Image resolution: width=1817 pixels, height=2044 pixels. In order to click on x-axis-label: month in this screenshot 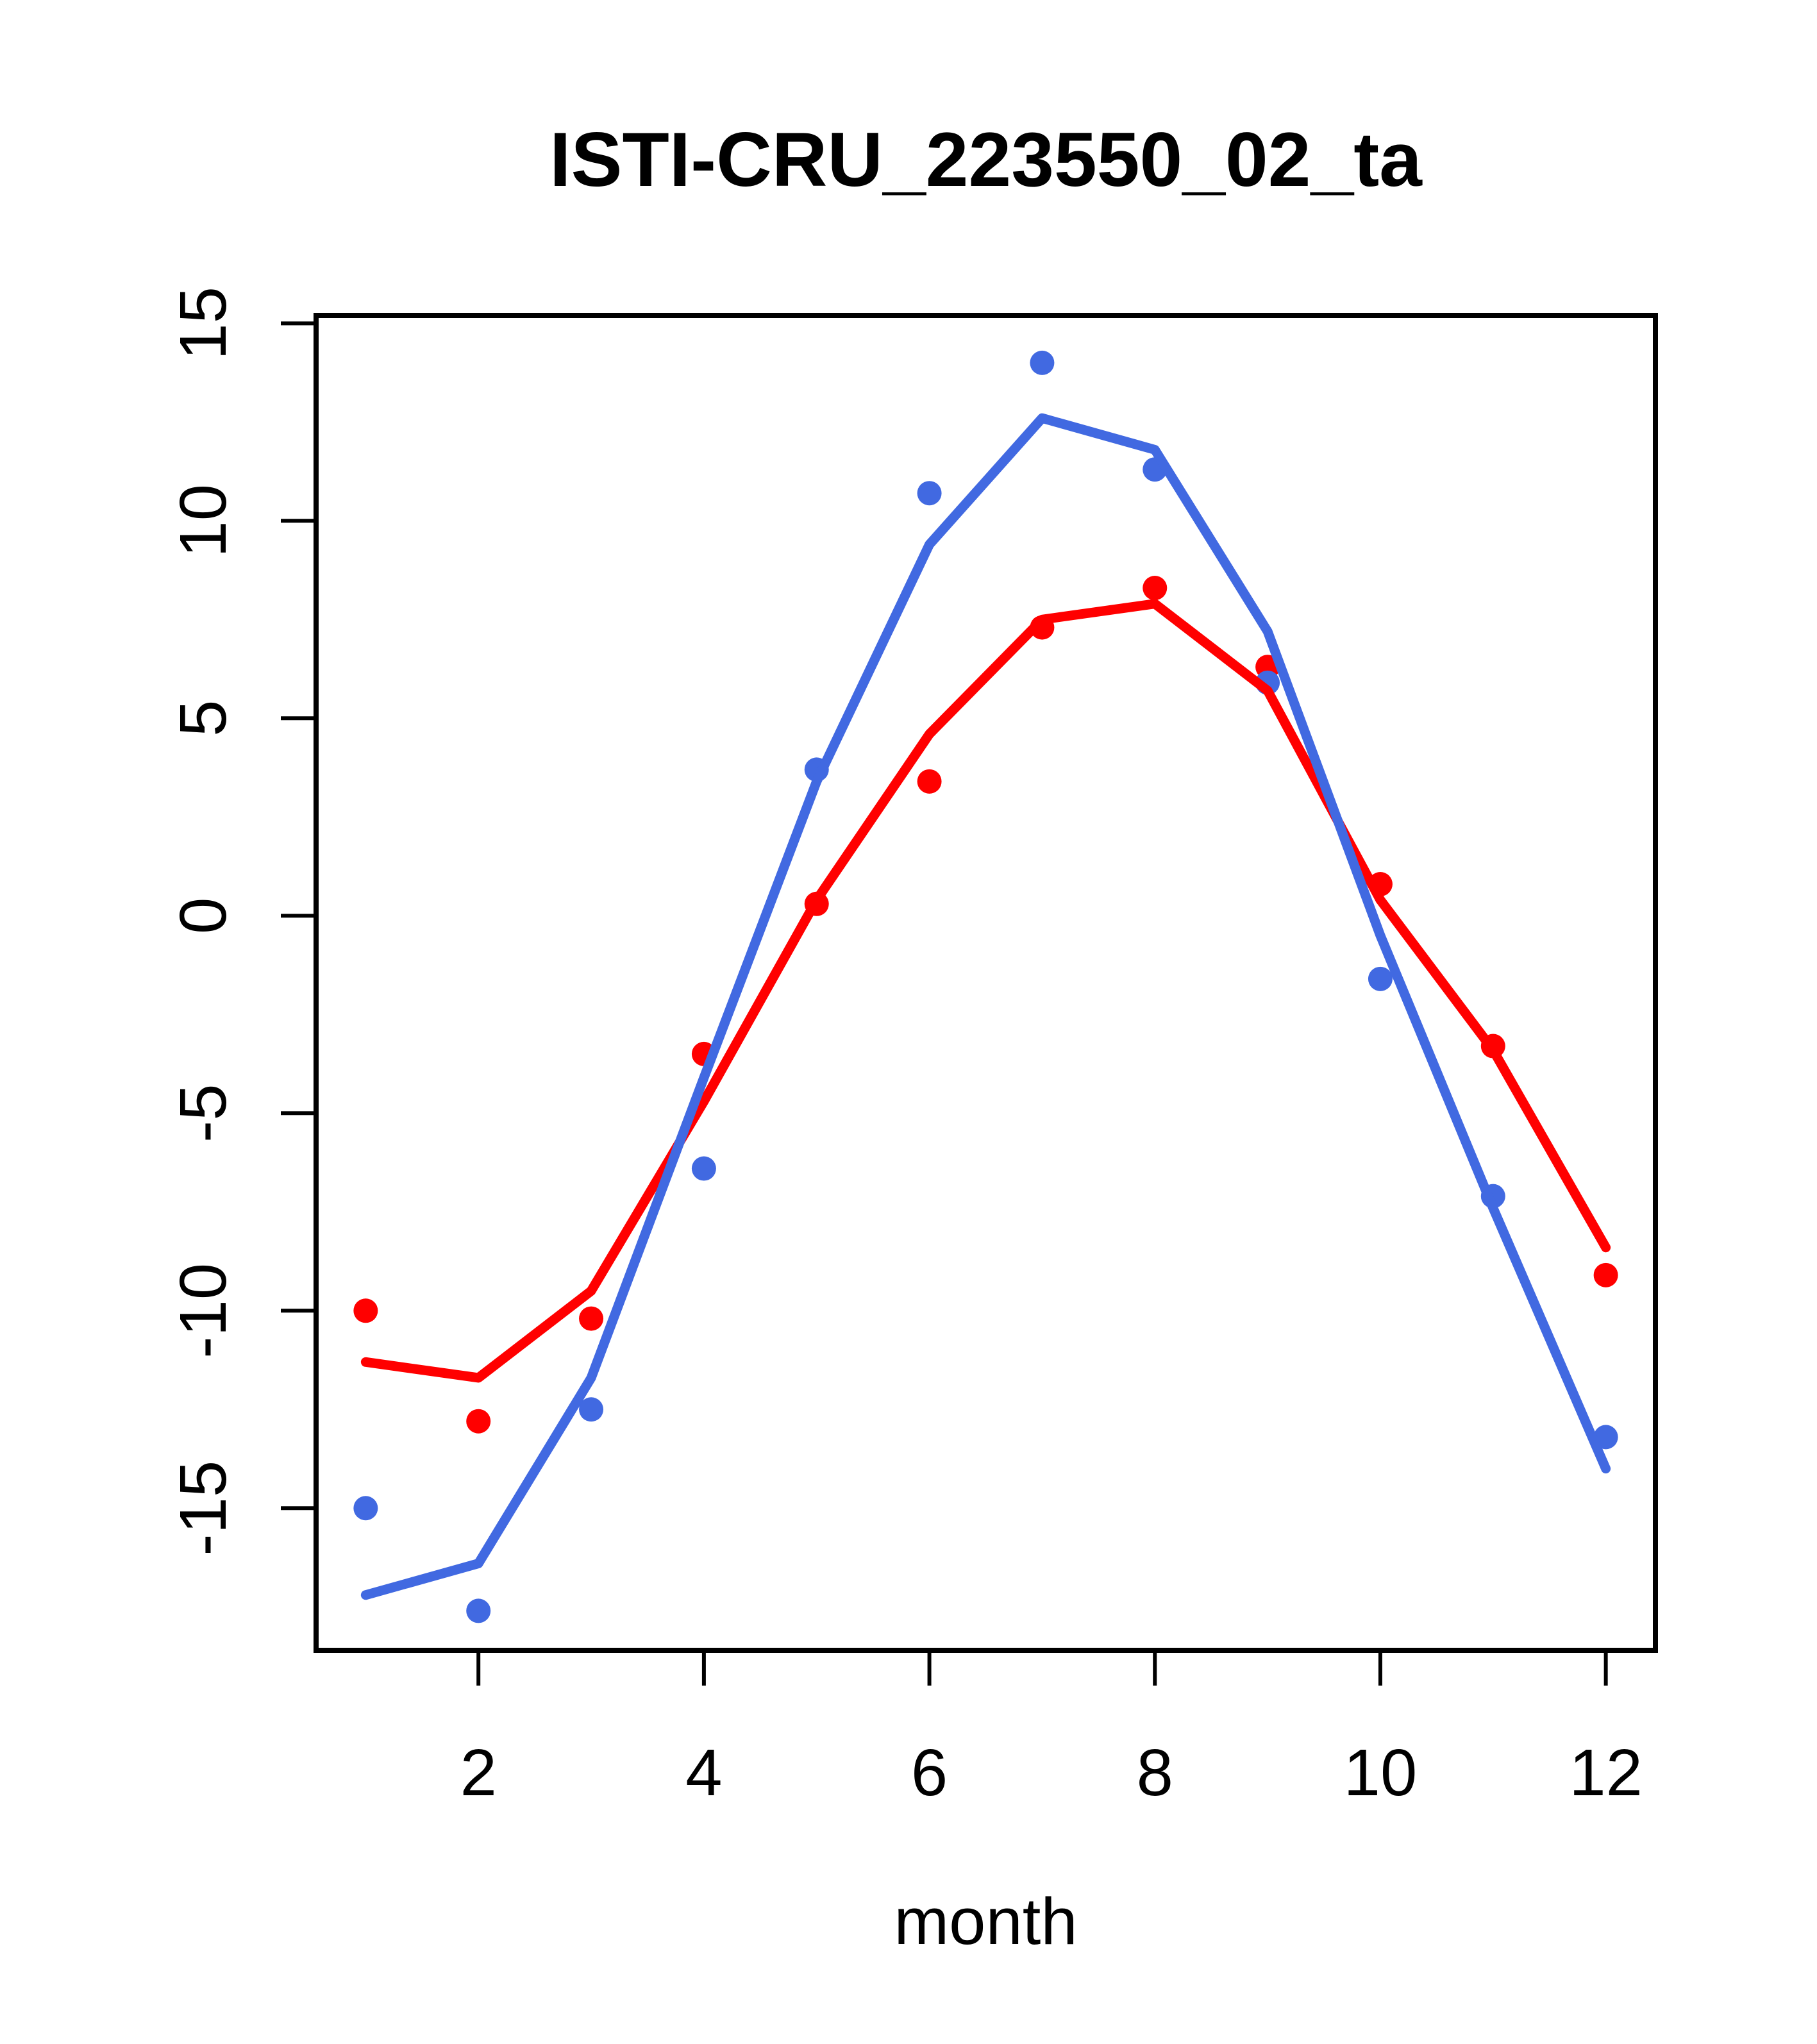, I will do `click(986, 1921)`.